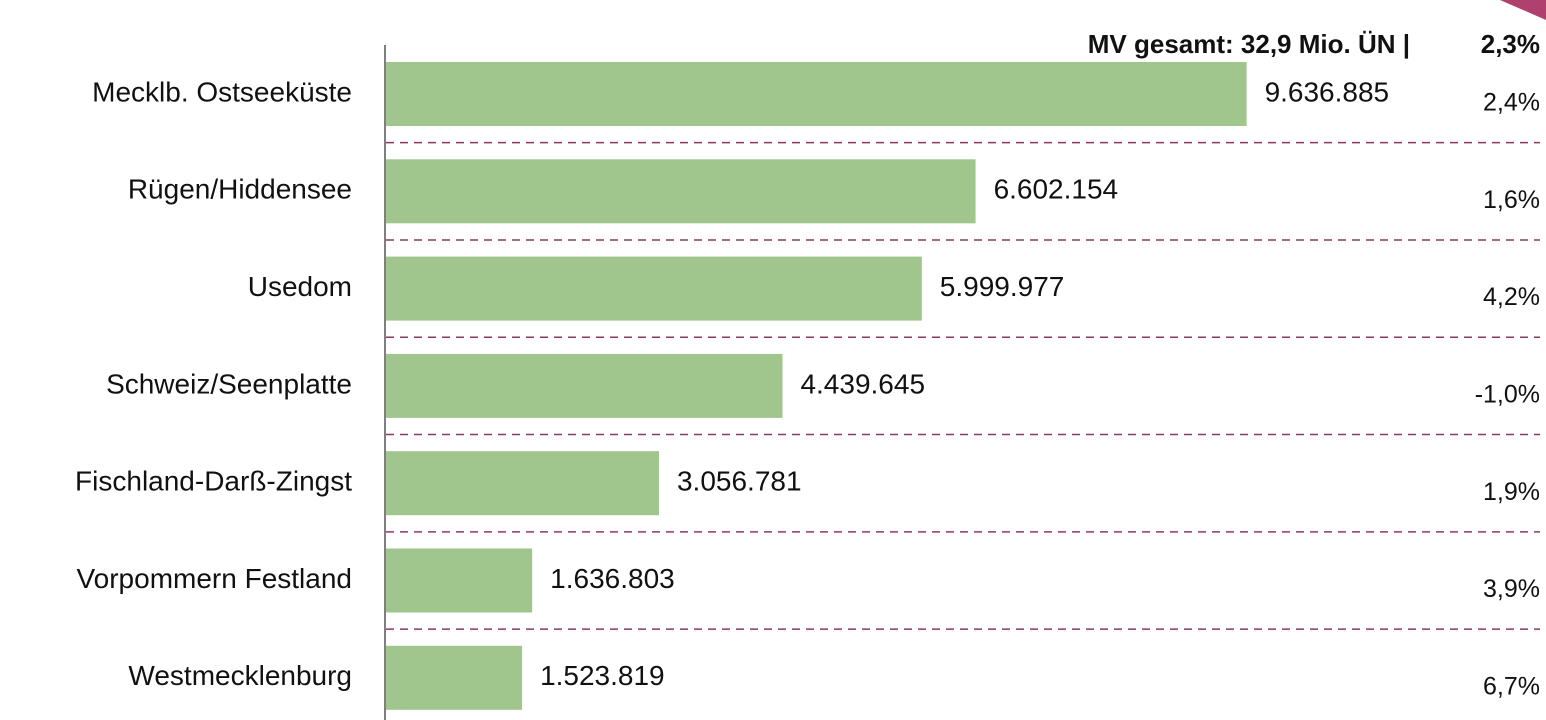 This screenshot has height=720, width=1546. What do you see at coordinates (1249, 44) in the screenshot?
I see `header: MV gesamt: 32,9 Mio. ÜN |` at bounding box center [1249, 44].